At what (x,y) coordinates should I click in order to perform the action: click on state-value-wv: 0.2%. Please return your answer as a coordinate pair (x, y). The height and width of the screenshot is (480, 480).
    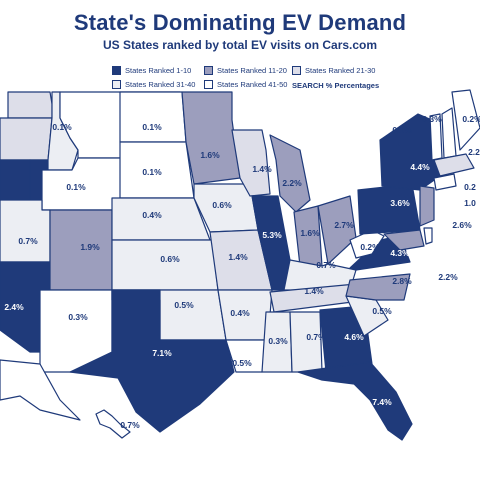
    Looking at the image, I should click on (370, 247).